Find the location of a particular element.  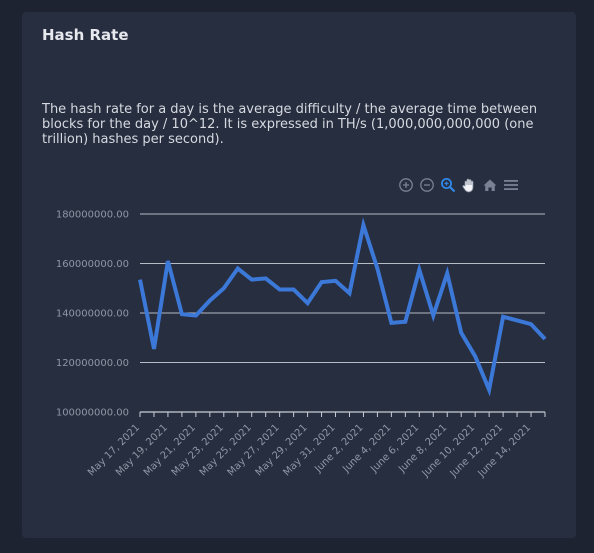

x-tick-label: June 4, 2021 is located at coordinates (366, 448).